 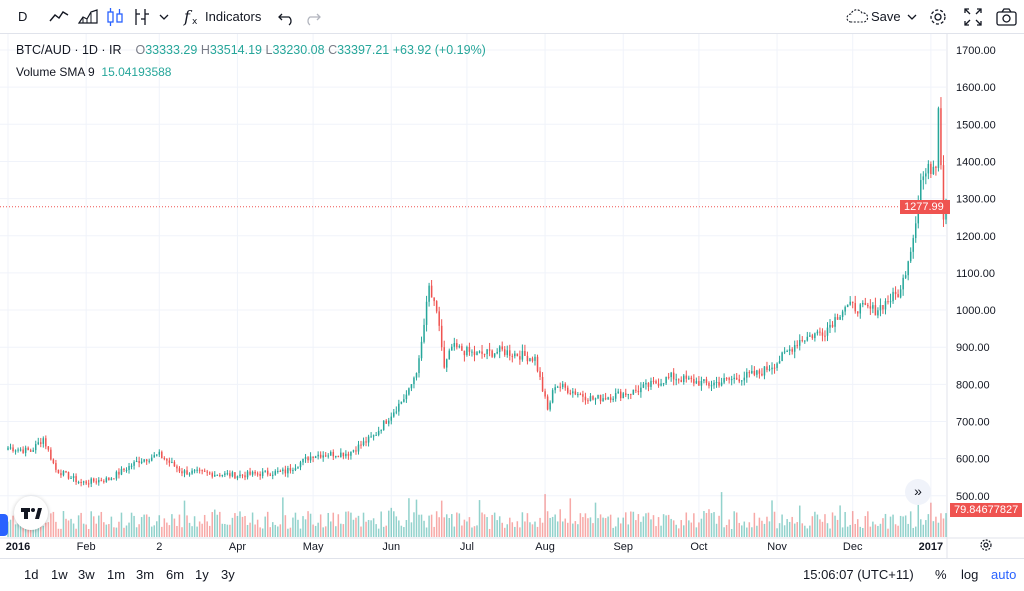 What do you see at coordinates (986, 545) in the screenshot?
I see `axis-settings-icon` at bounding box center [986, 545].